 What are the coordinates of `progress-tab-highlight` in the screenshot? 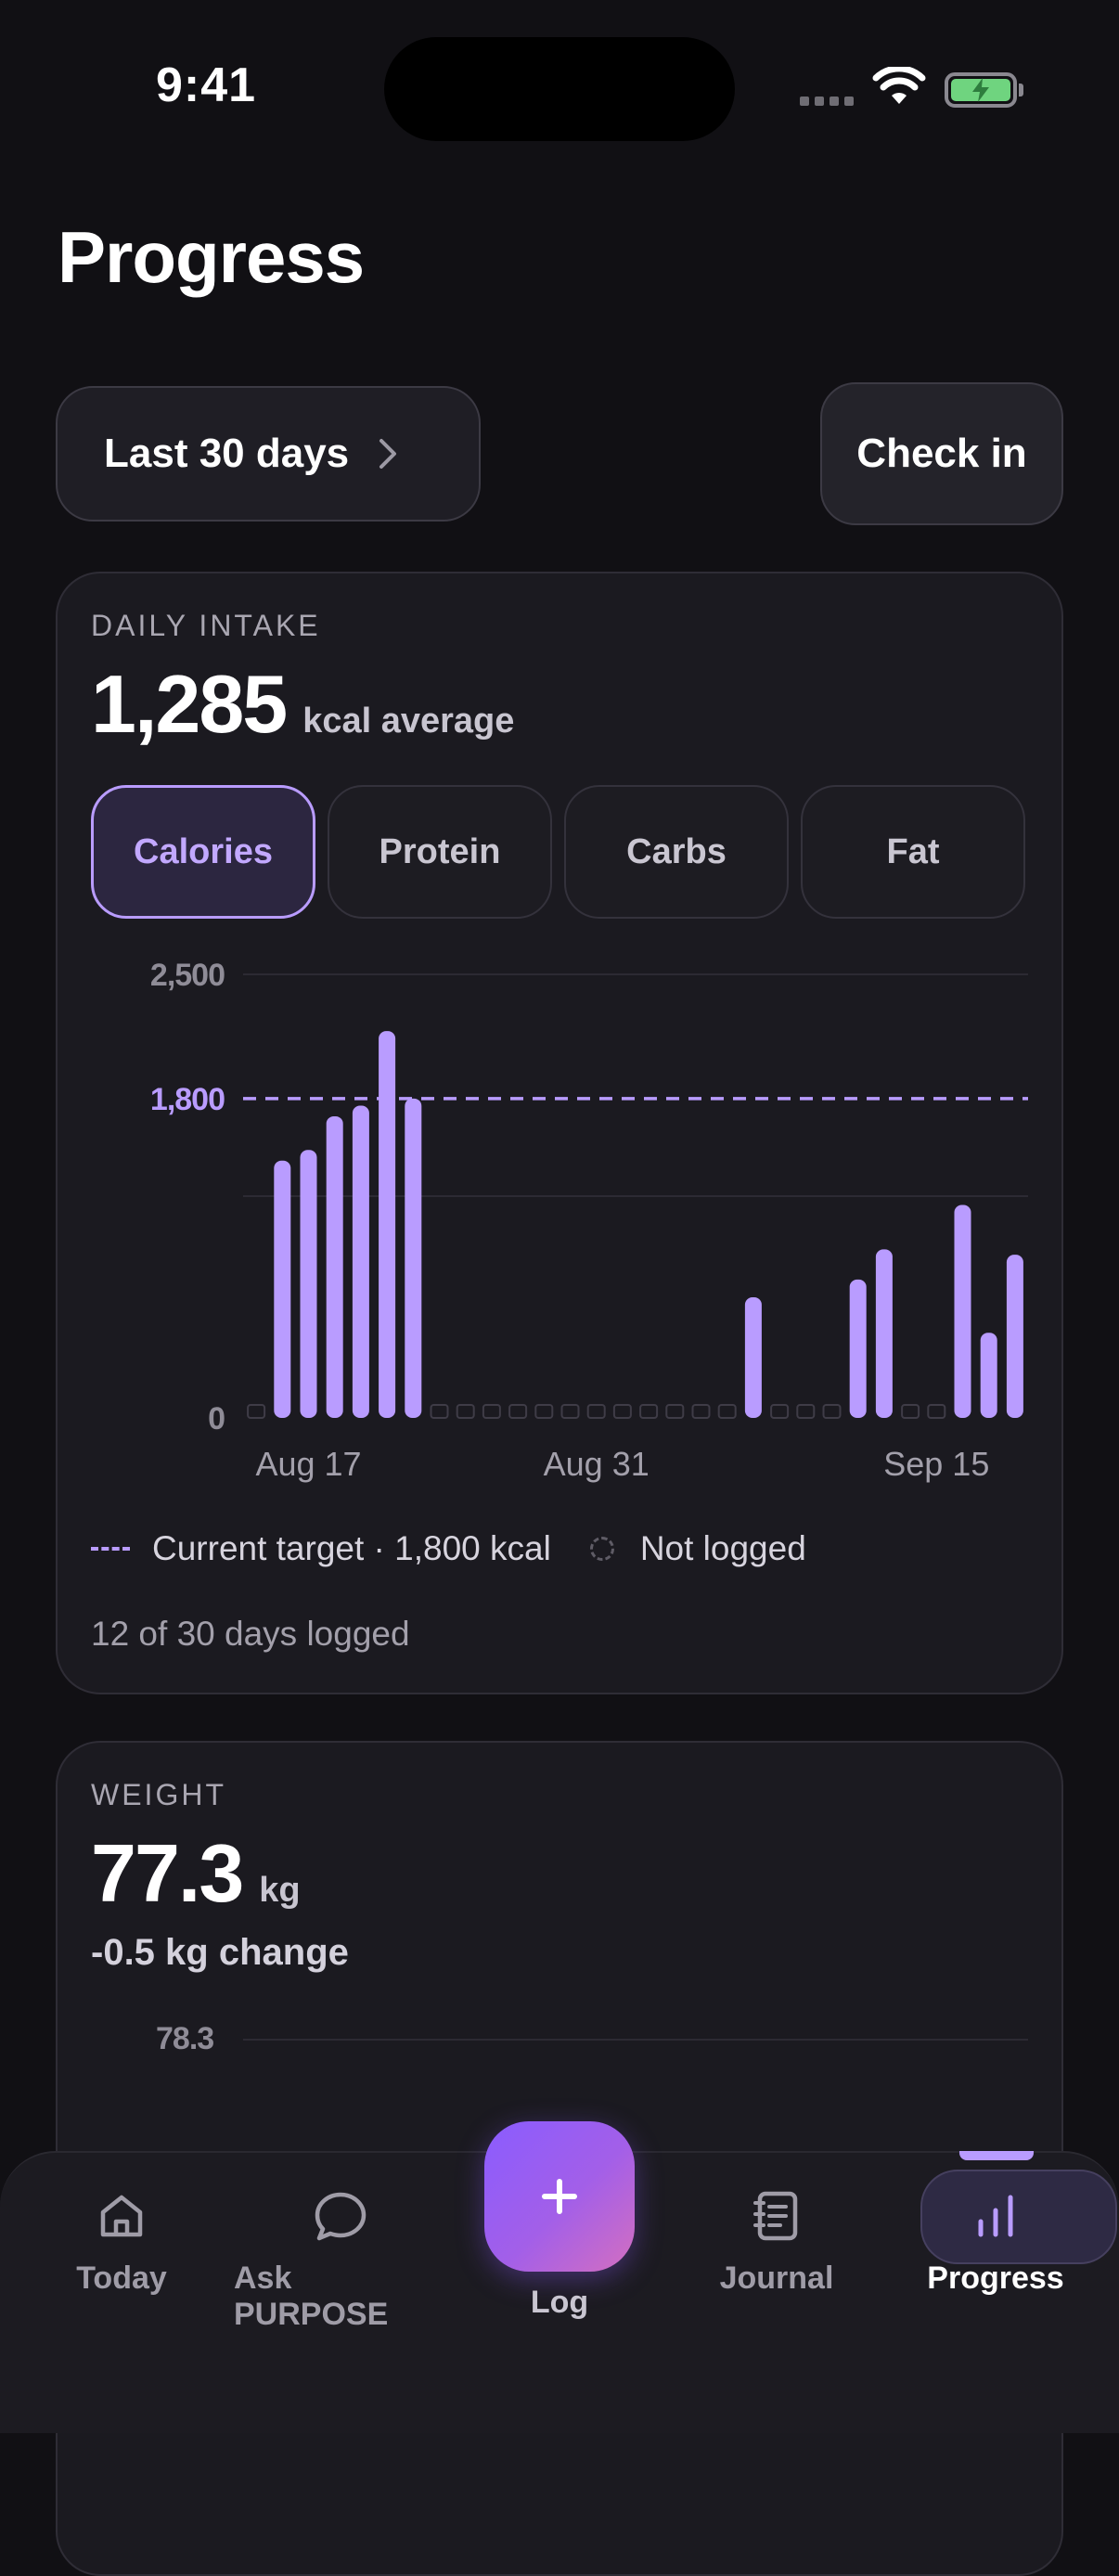 It's located at (1019, 2217).